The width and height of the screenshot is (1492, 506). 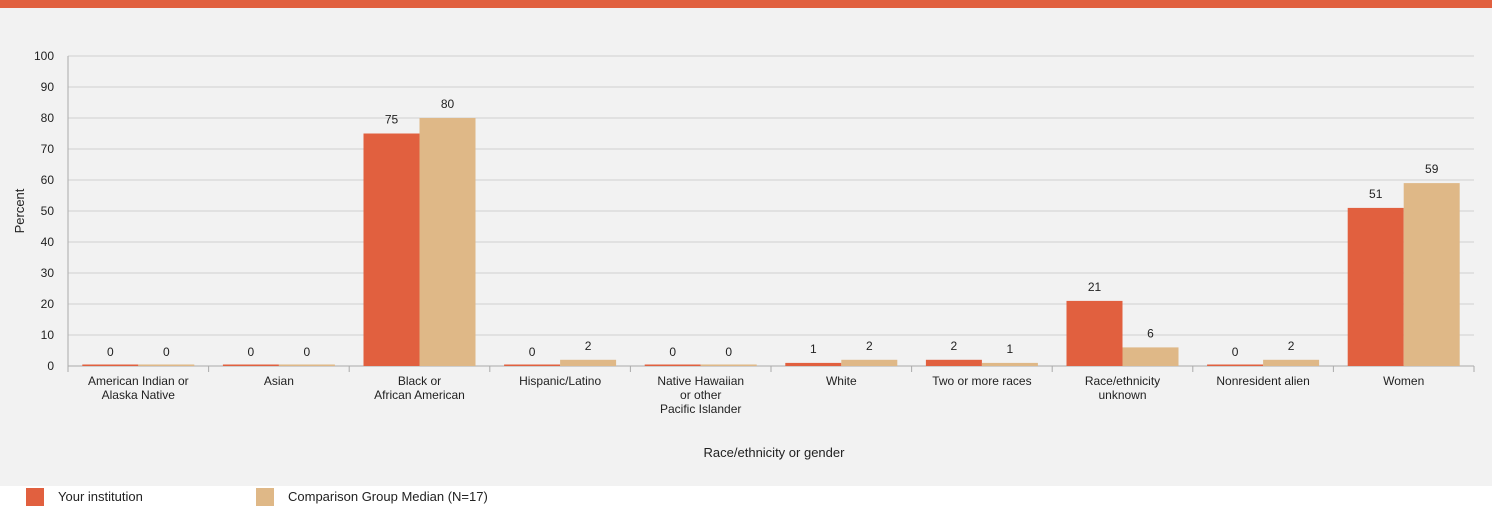 What do you see at coordinates (1122, 395) in the screenshot?
I see `x-tick-label: unknown` at bounding box center [1122, 395].